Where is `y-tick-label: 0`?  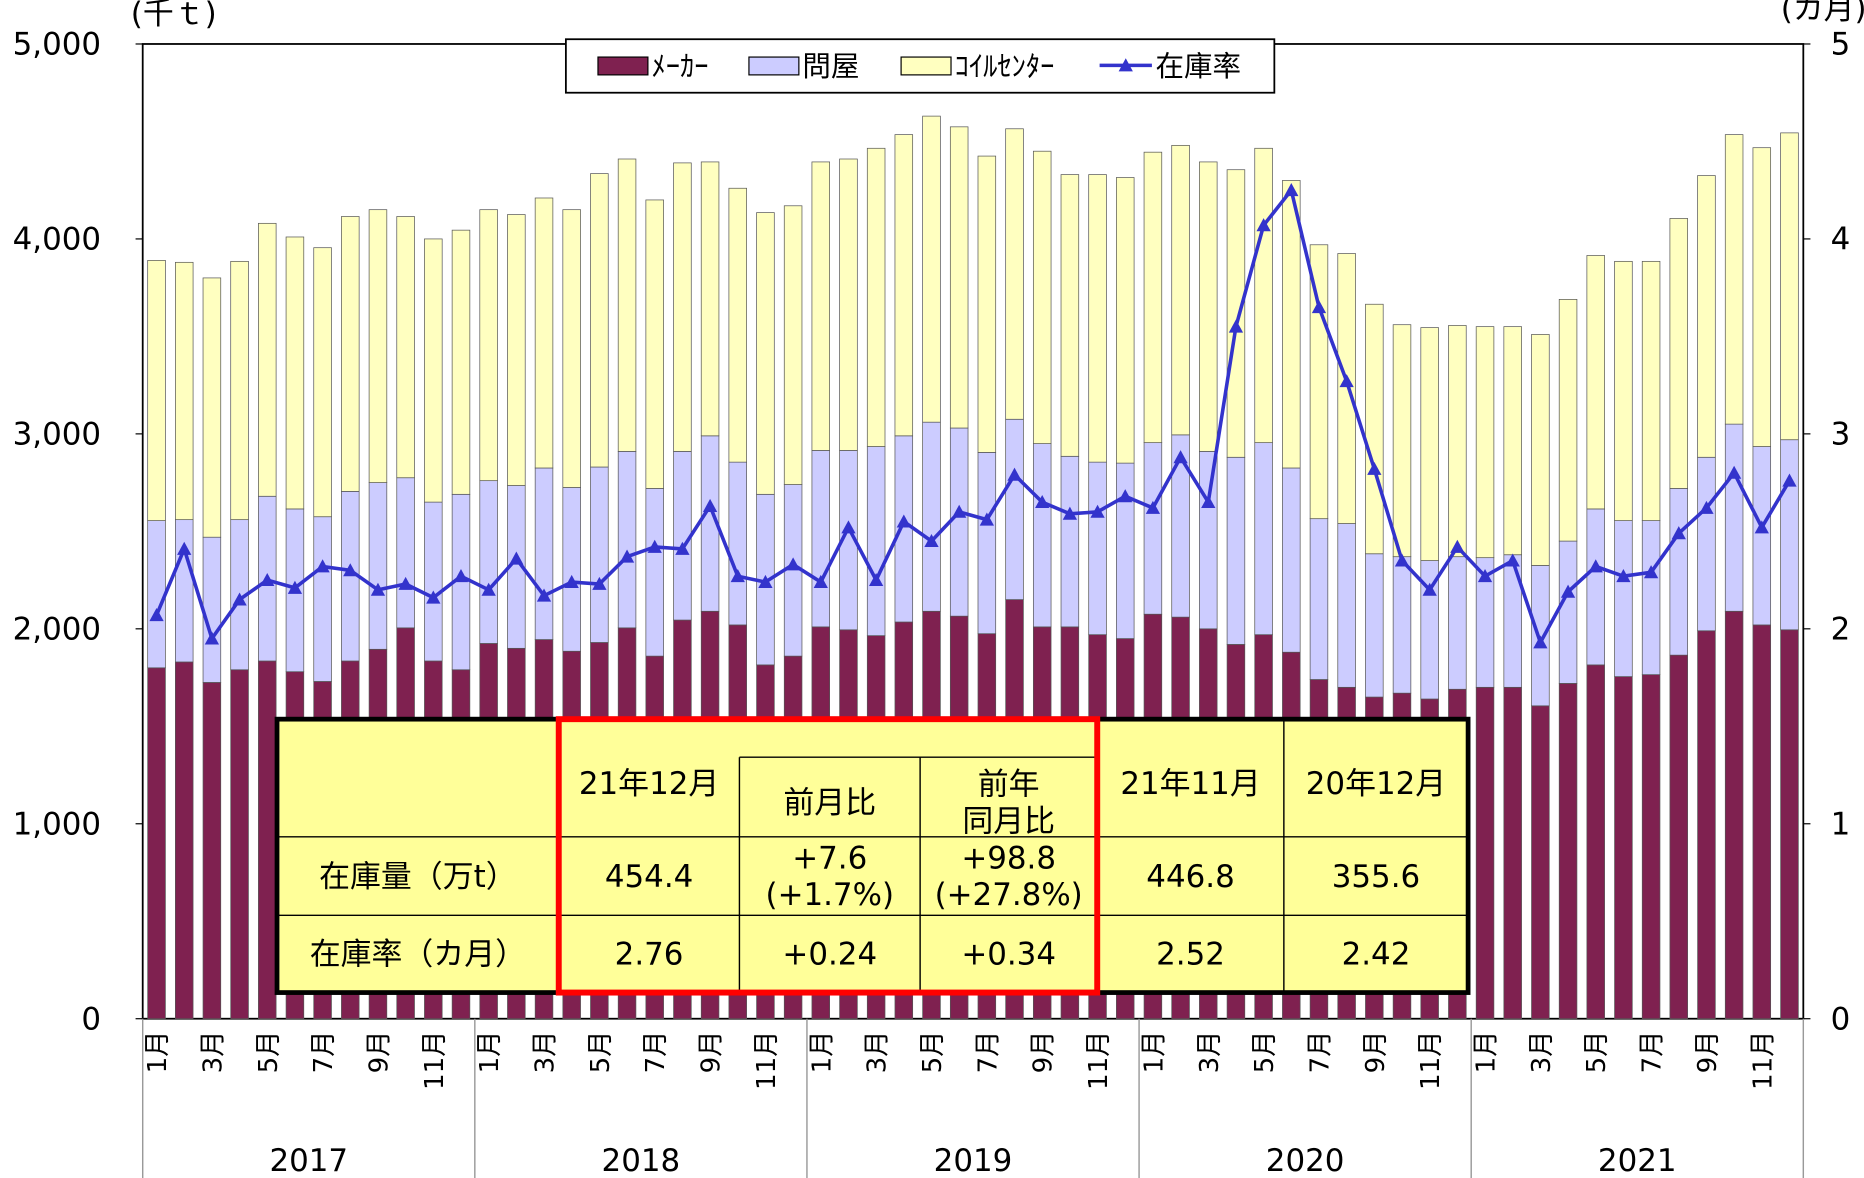 y-tick-label: 0 is located at coordinates (91, 1019).